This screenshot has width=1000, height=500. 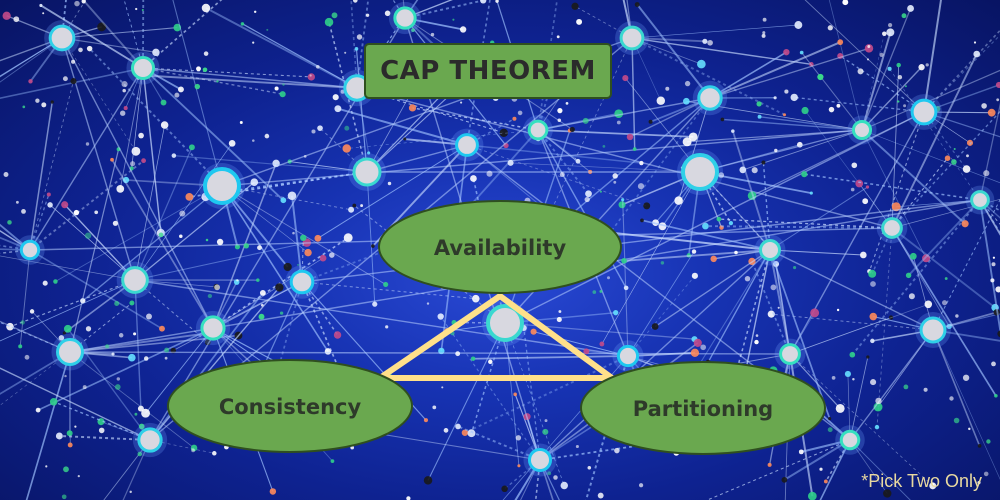 I want to click on consistency-label: Consistency, so click(x=290, y=407).